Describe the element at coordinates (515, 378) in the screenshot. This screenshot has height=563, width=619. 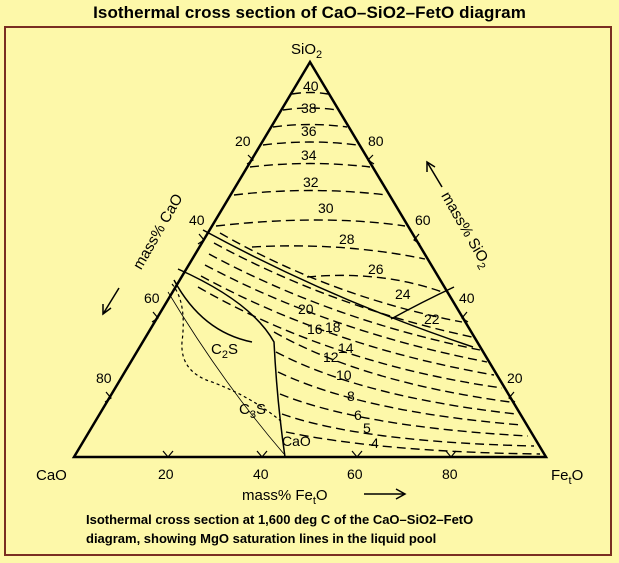
I see `right-tick-label: 20` at that location.